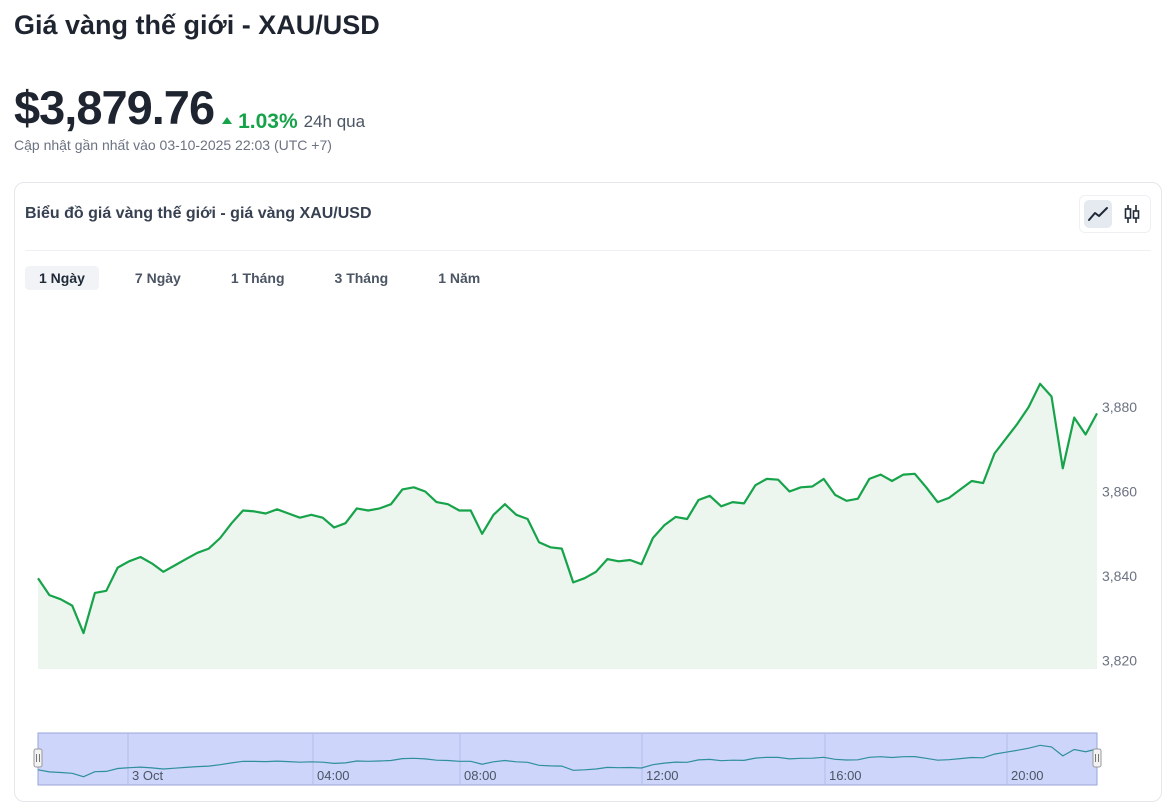  What do you see at coordinates (62, 278) in the screenshot?
I see `tab-1-day: 1 Ngày` at bounding box center [62, 278].